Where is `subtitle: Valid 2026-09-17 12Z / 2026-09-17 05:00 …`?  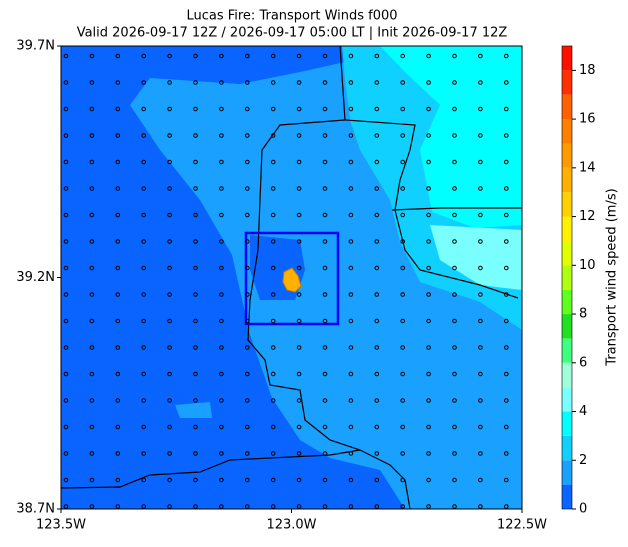
subtitle: Valid 2026-09-17 12Z / 2026-09-17 05:00 … is located at coordinates (292, 33).